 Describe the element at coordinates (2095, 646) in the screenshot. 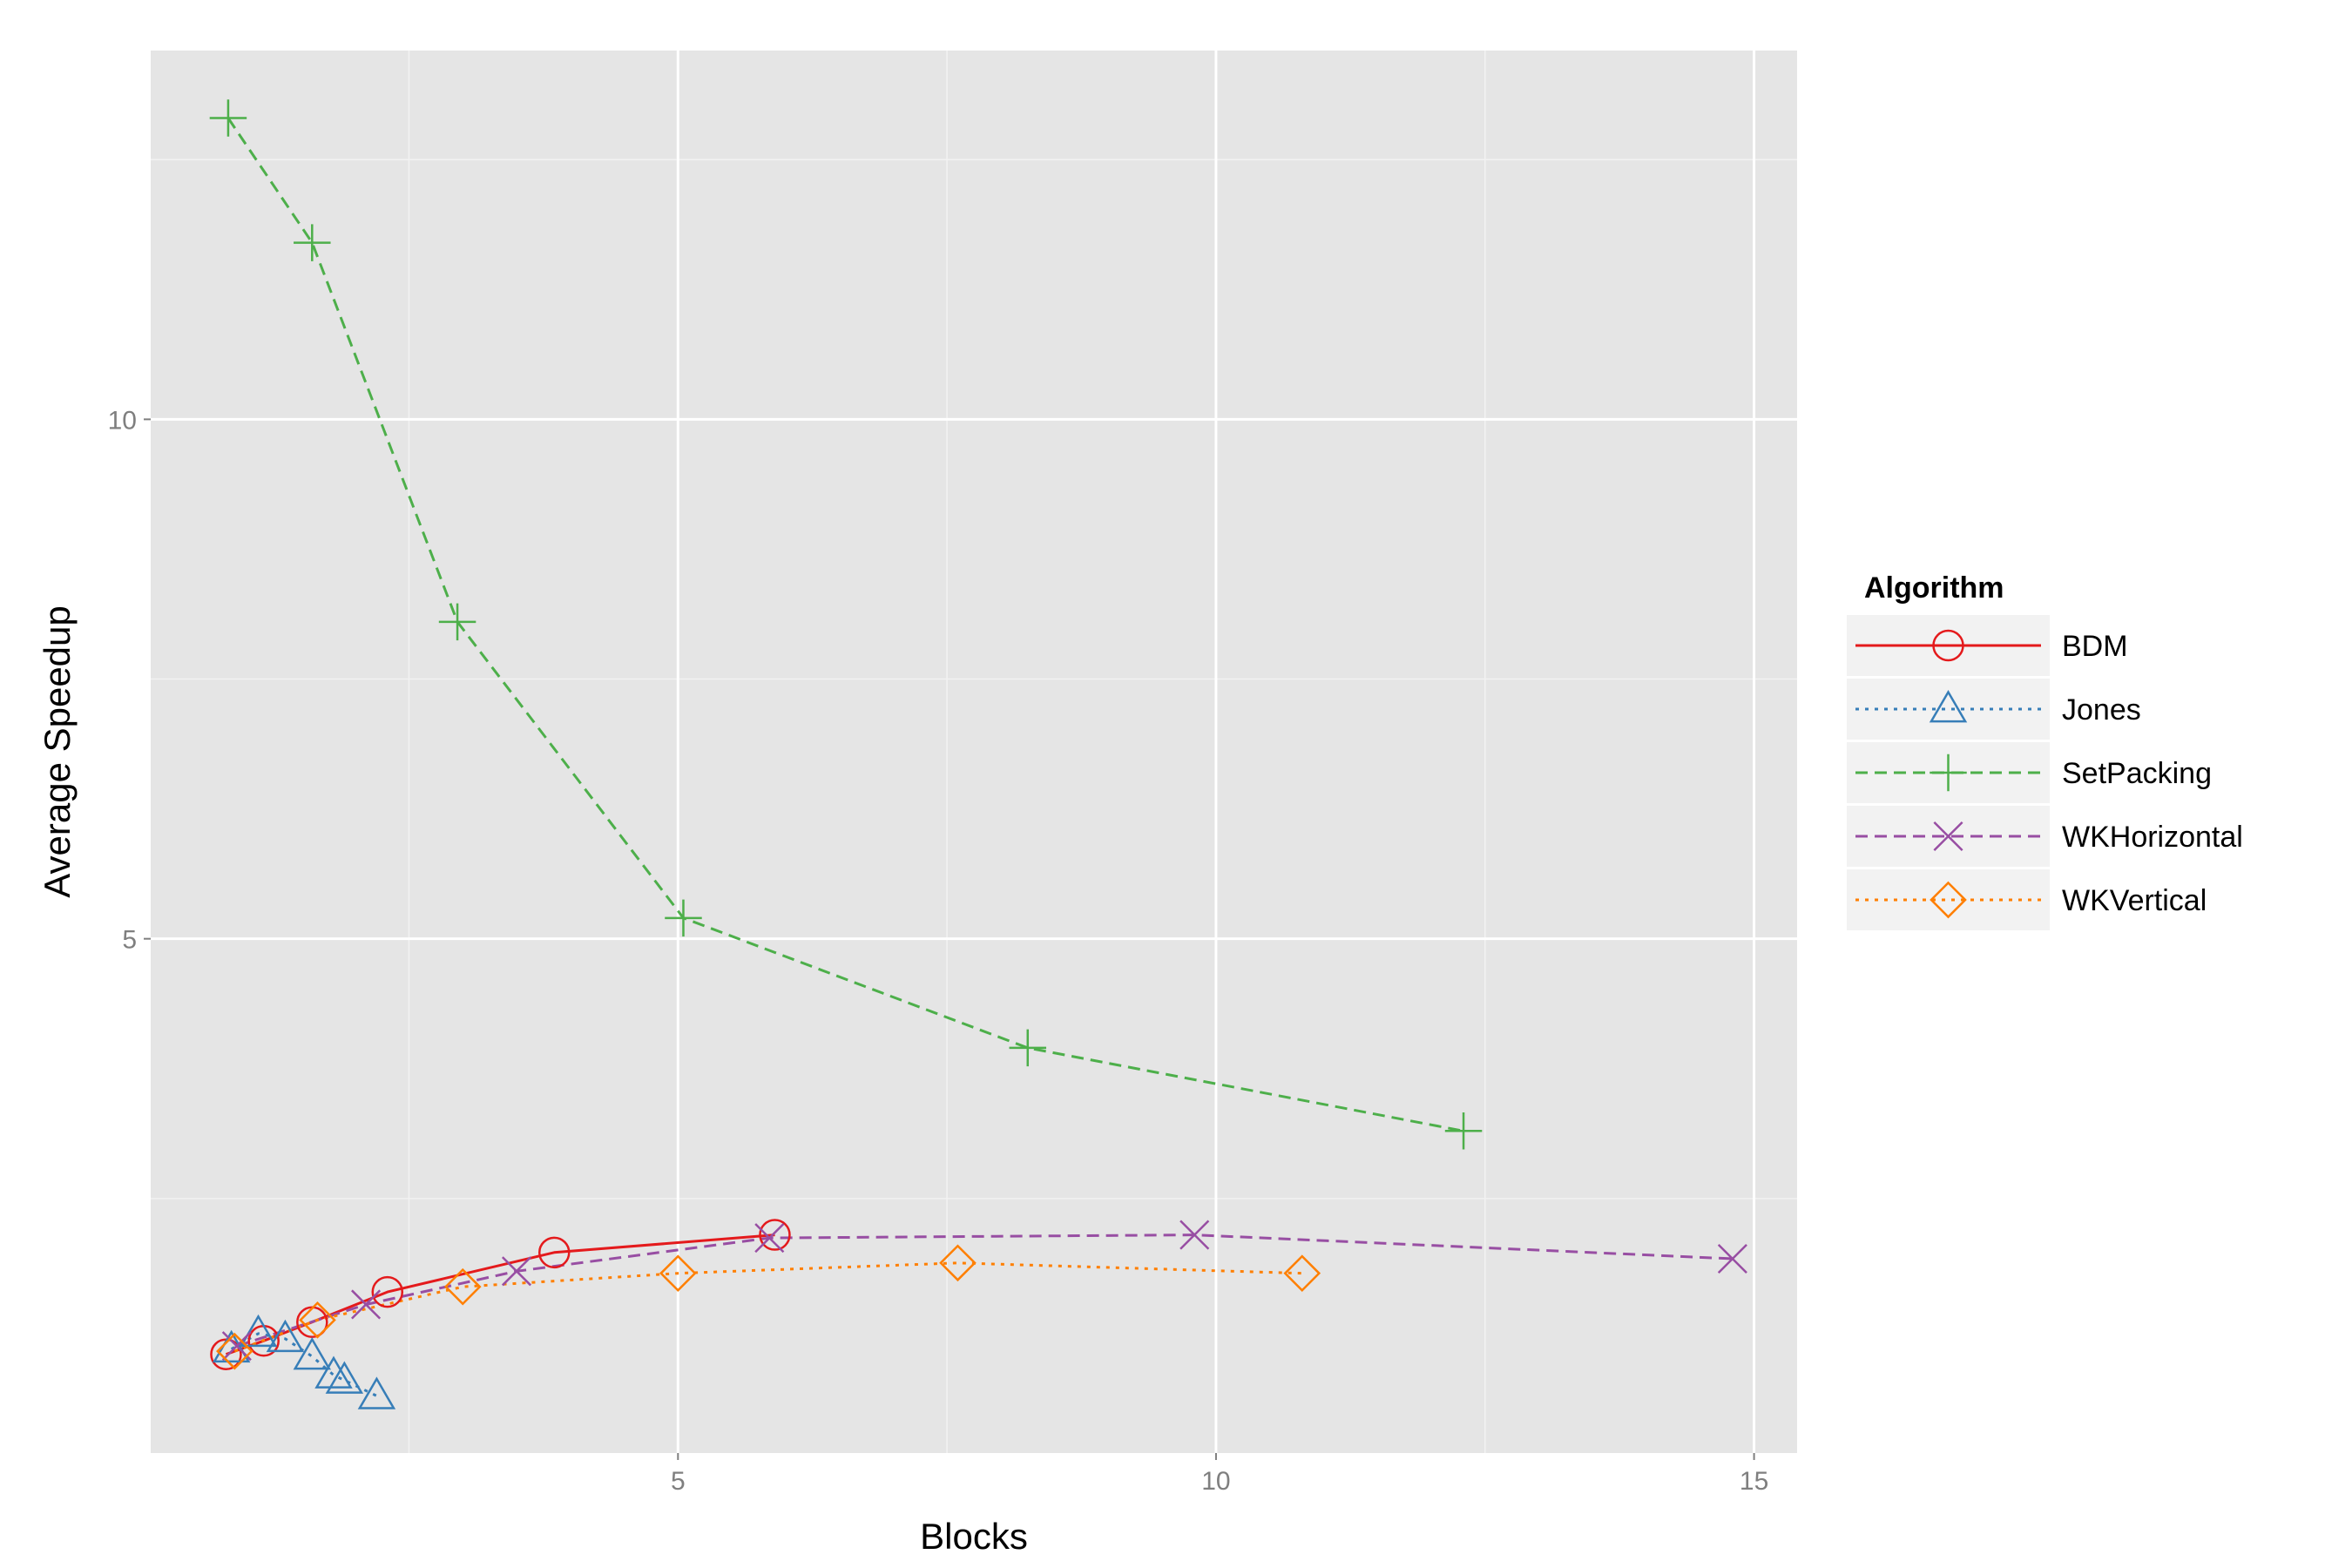

I see `legend-label-bdm: BDM` at that location.